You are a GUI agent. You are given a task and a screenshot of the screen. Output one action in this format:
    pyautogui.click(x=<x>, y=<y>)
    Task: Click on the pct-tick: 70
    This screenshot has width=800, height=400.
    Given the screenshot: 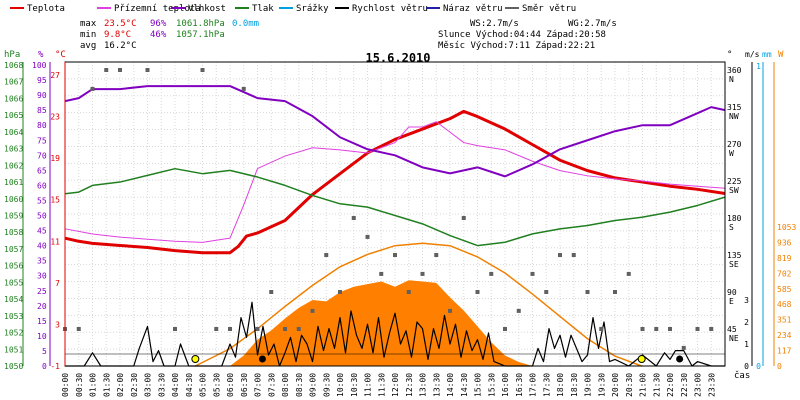 What is the action you would take?
    pyautogui.click(x=42, y=155)
    